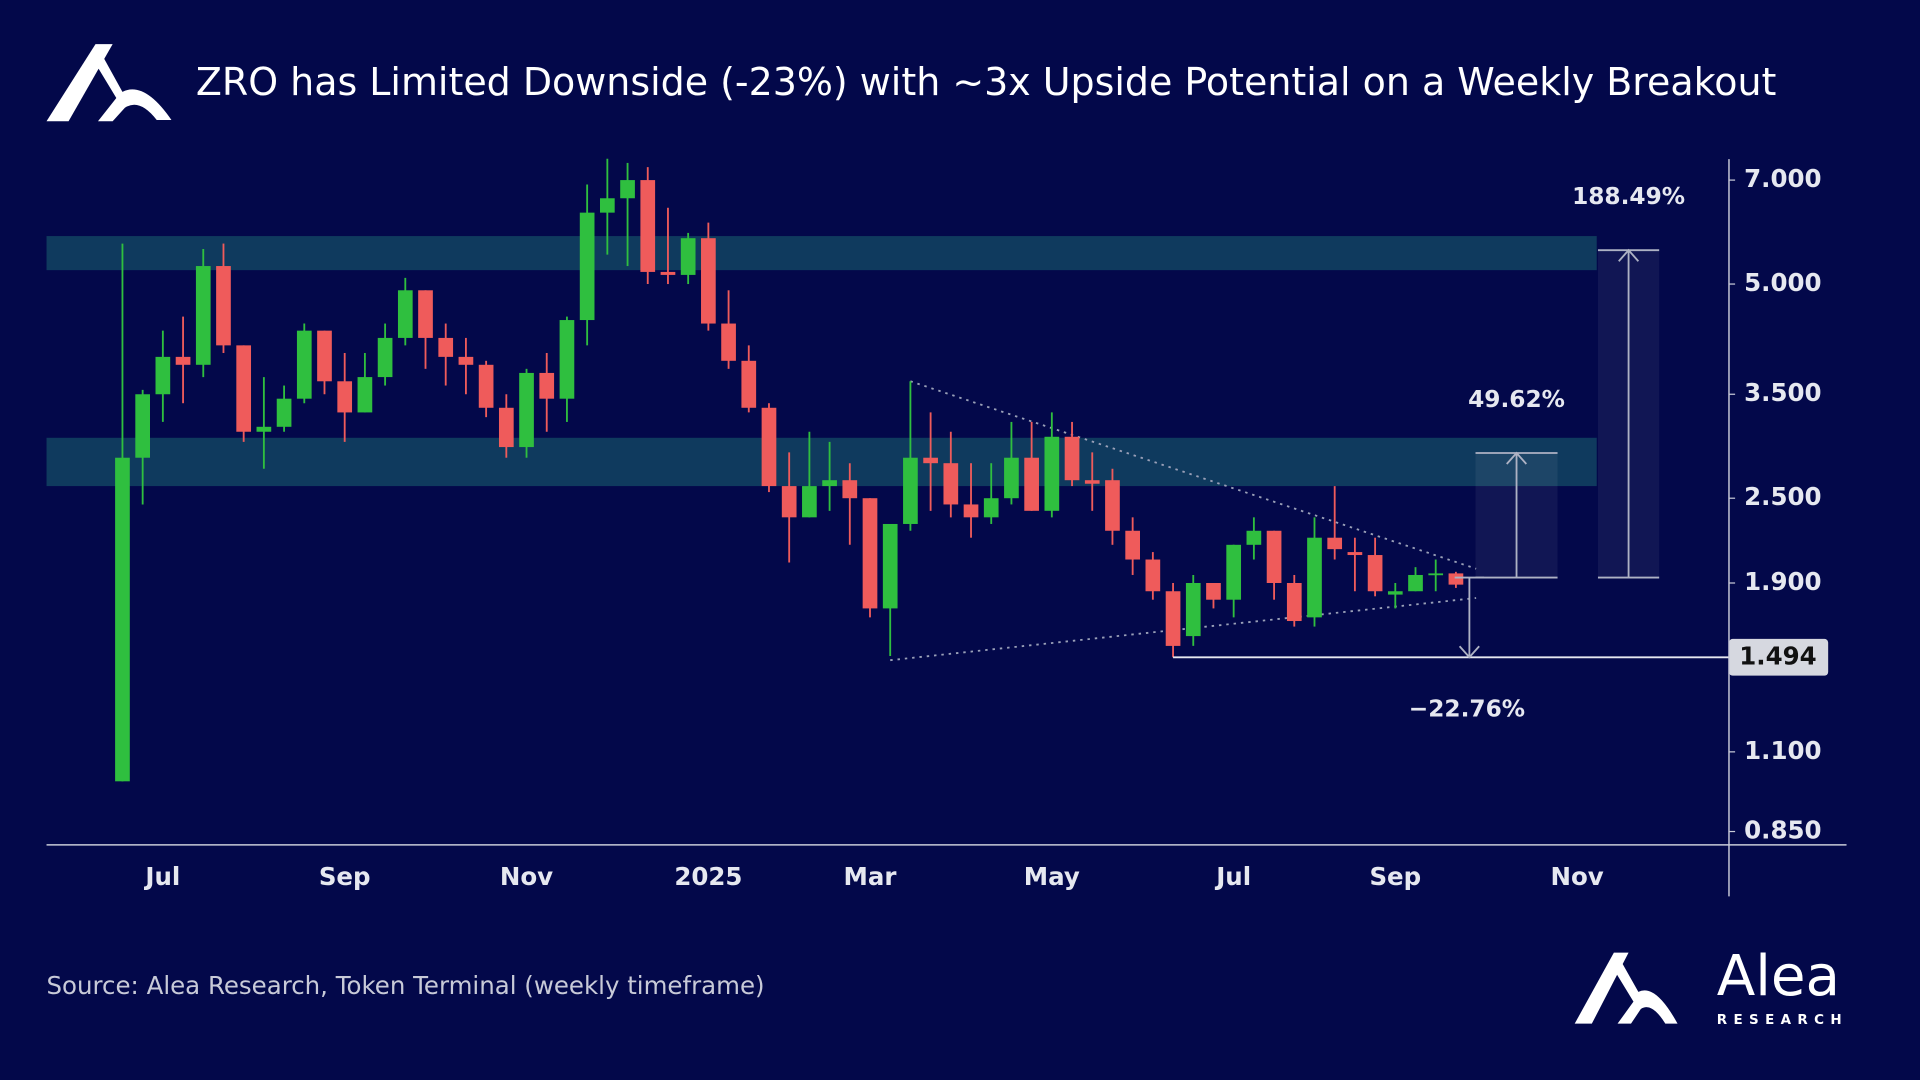 The height and width of the screenshot is (1080, 1920). Describe the element at coordinates (1778, 976) in the screenshot. I see `brand-name: Alea` at that location.